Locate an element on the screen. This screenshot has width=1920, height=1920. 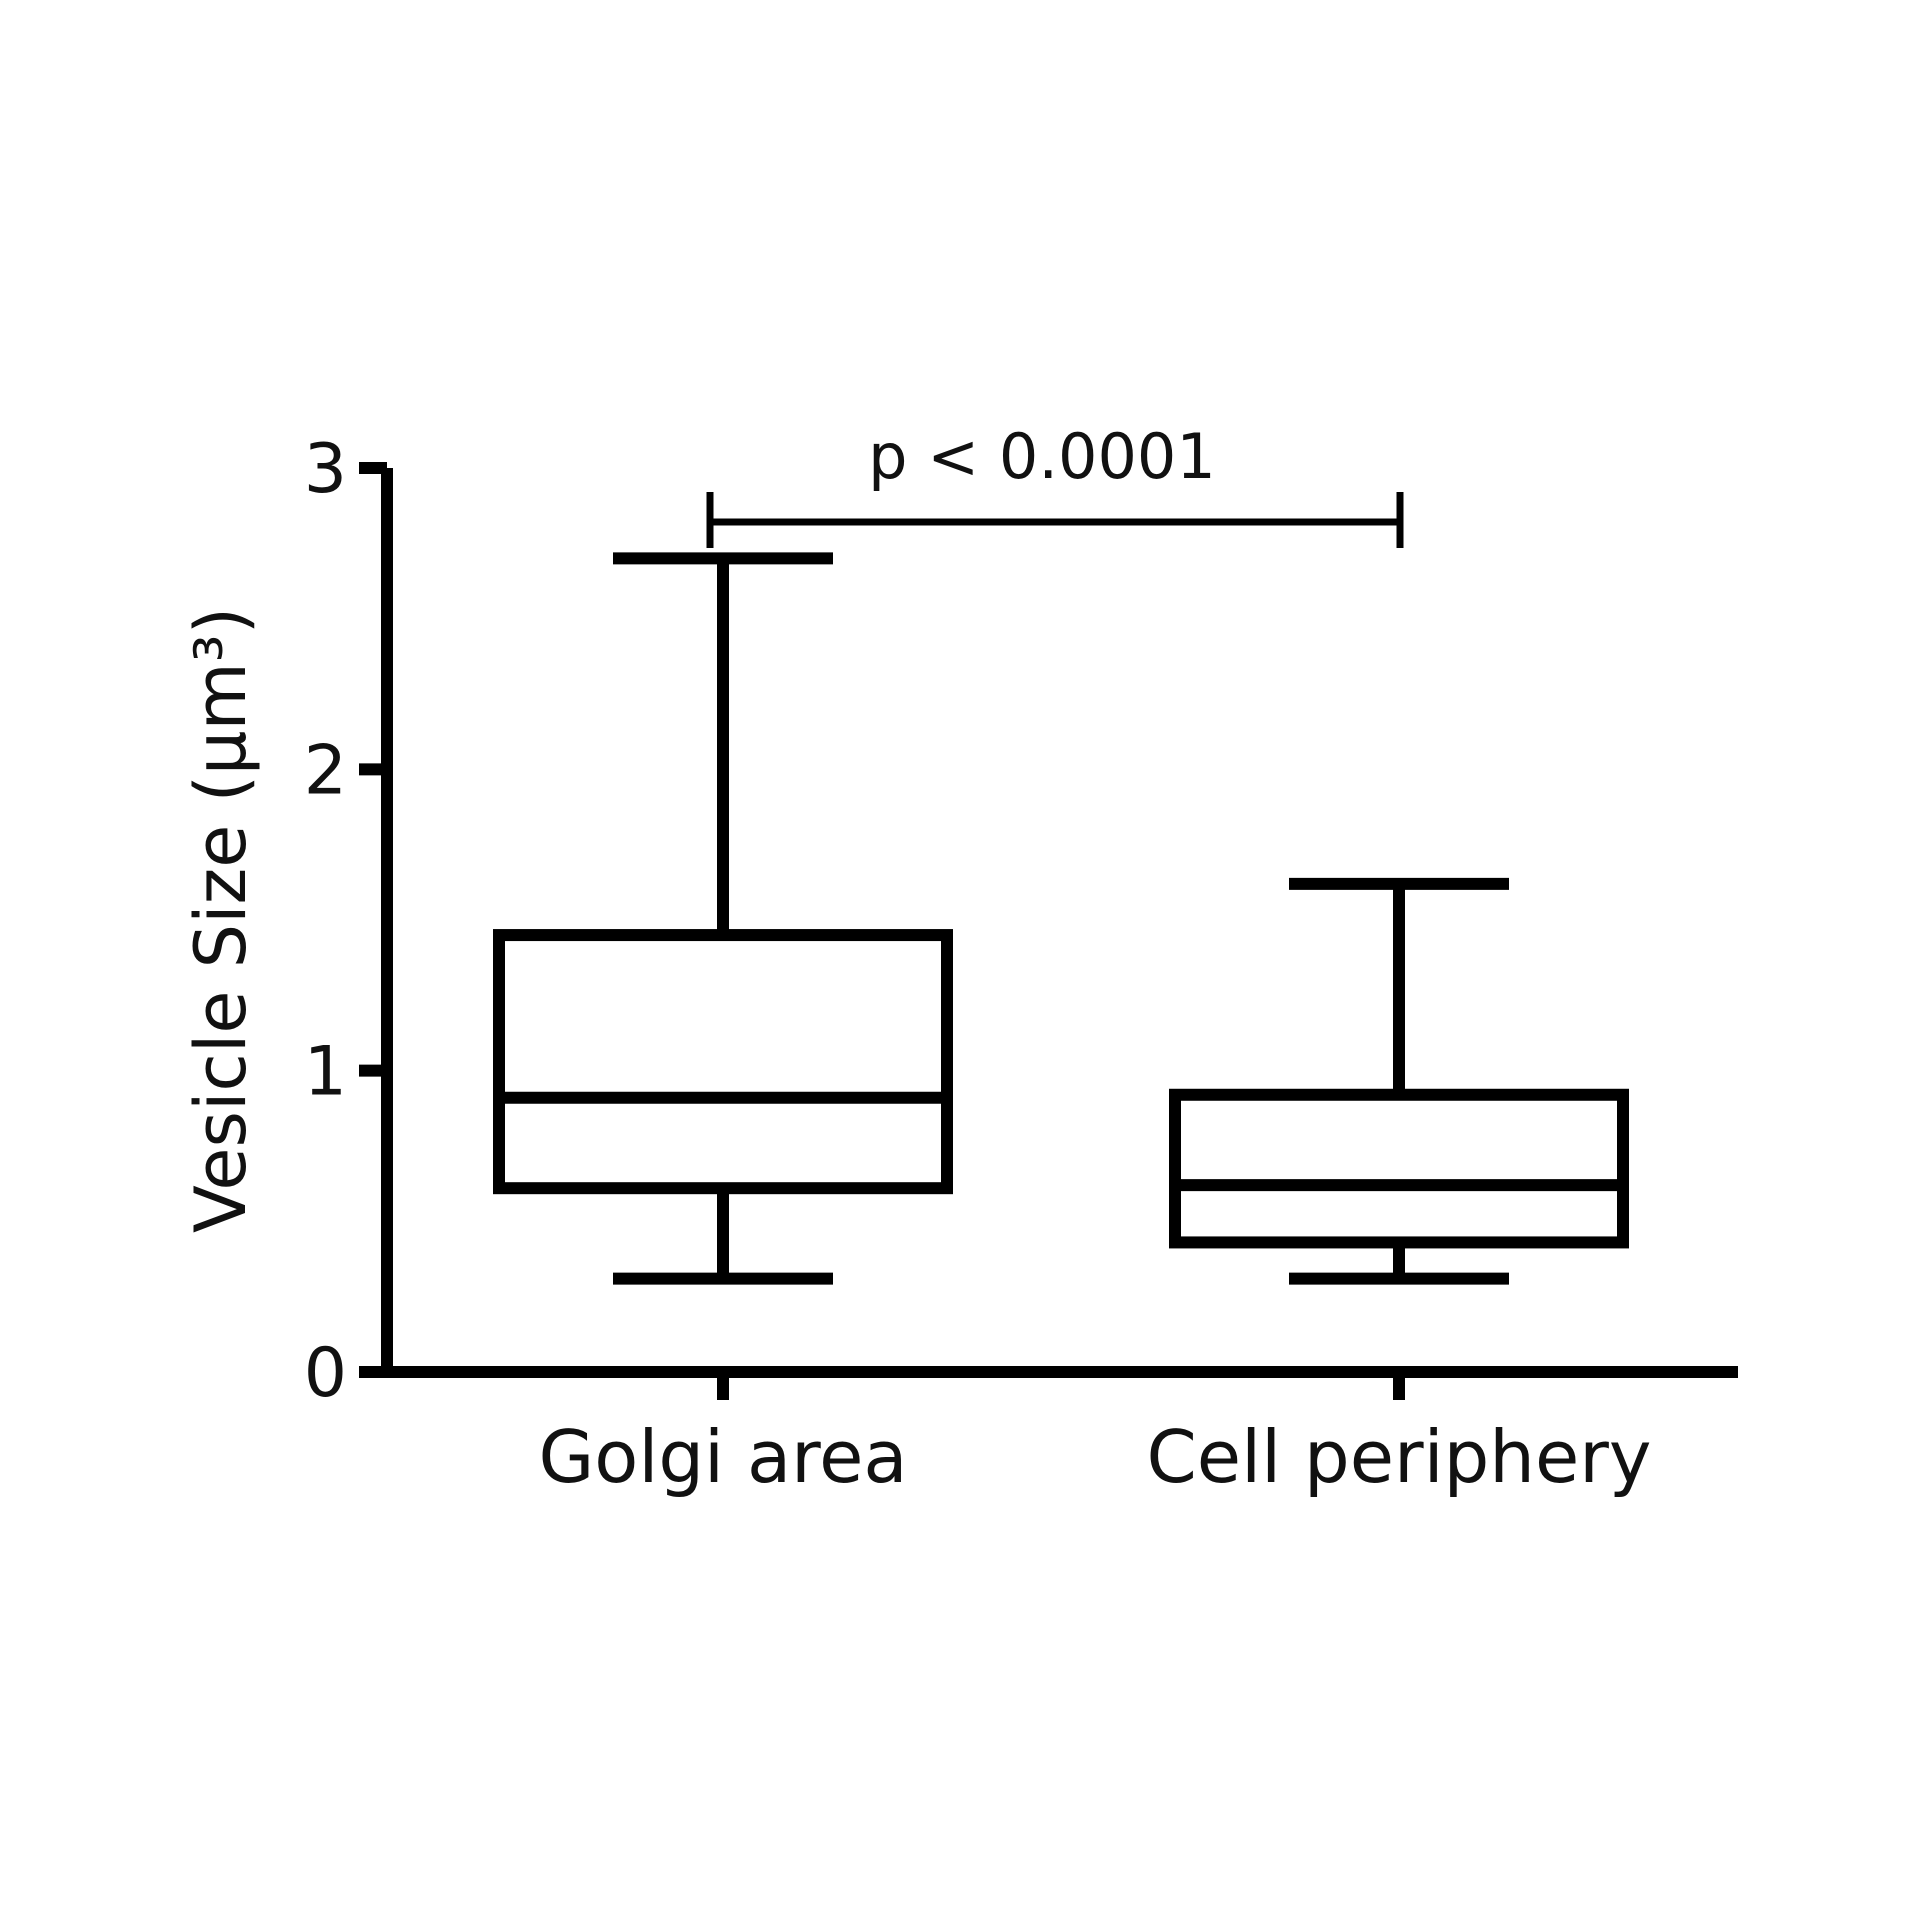
x-tick-label: Cell periphery is located at coordinates (1399, 1457).